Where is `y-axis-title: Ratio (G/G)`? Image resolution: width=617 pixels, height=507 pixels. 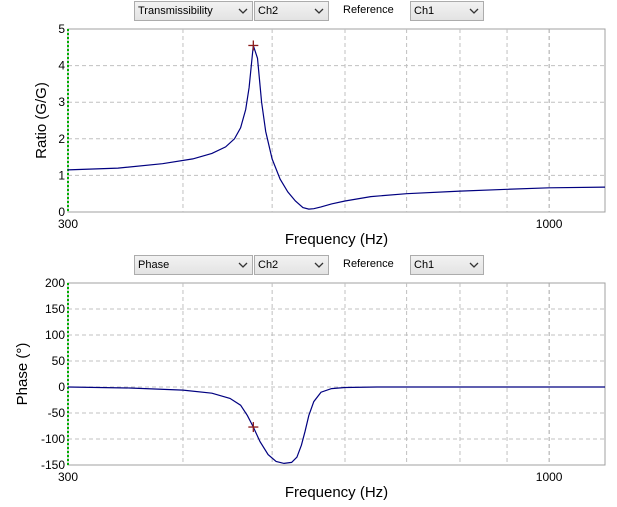 y-axis-title: Ratio (G/G) is located at coordinates (41, 120).